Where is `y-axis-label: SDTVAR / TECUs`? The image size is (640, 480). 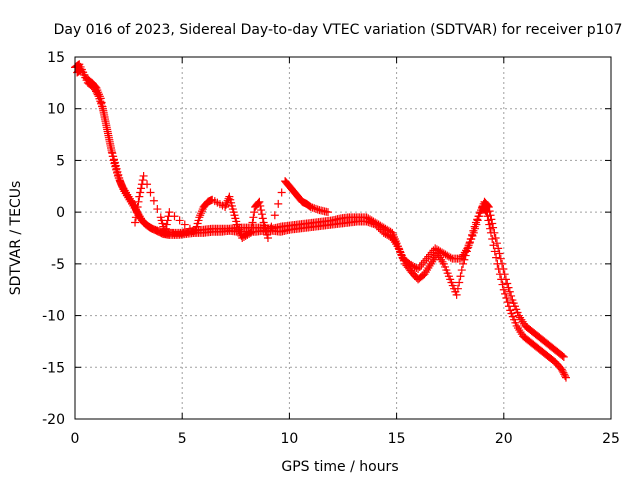 y-axis-label: SDTVAR / TECUs is located at coordinates (16, 238).